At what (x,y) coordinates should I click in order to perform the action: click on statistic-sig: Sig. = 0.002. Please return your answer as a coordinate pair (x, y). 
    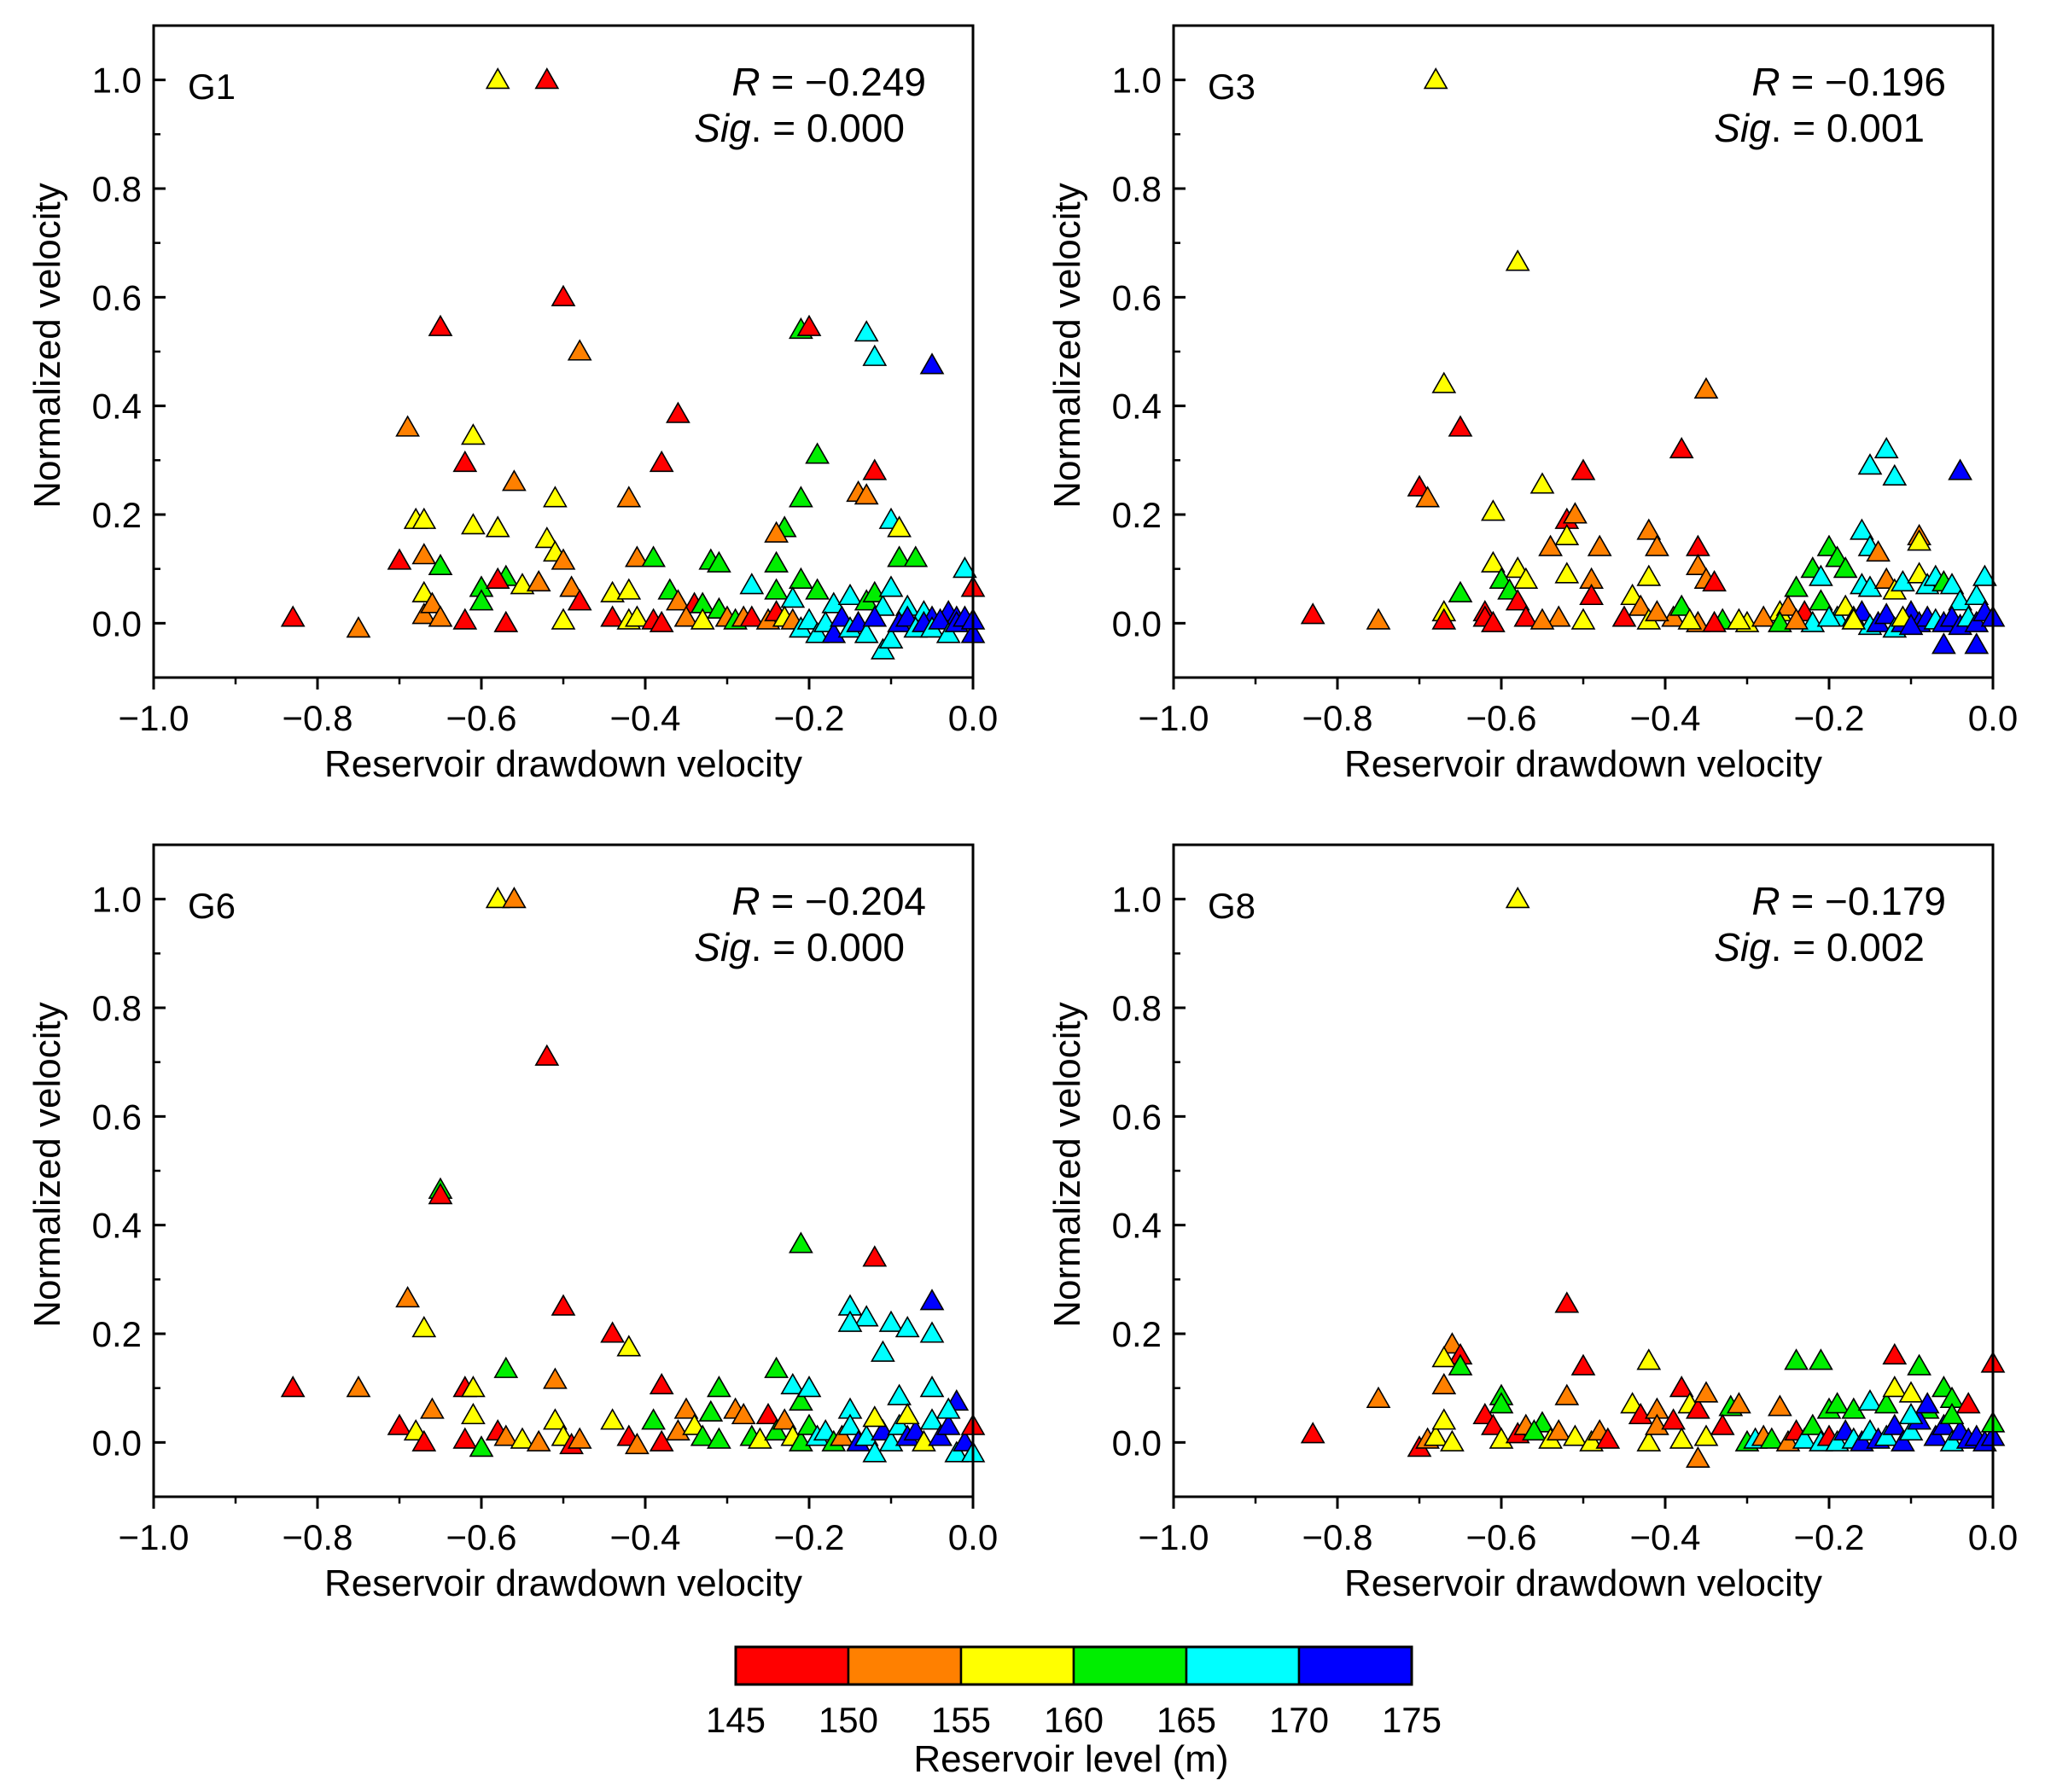
    Looking at the image, I should click on (1819, 947).